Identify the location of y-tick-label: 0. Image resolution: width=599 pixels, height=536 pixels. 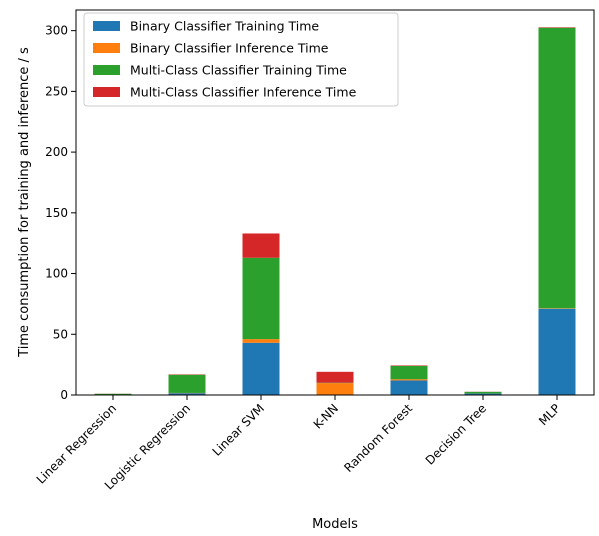
(64, 395).